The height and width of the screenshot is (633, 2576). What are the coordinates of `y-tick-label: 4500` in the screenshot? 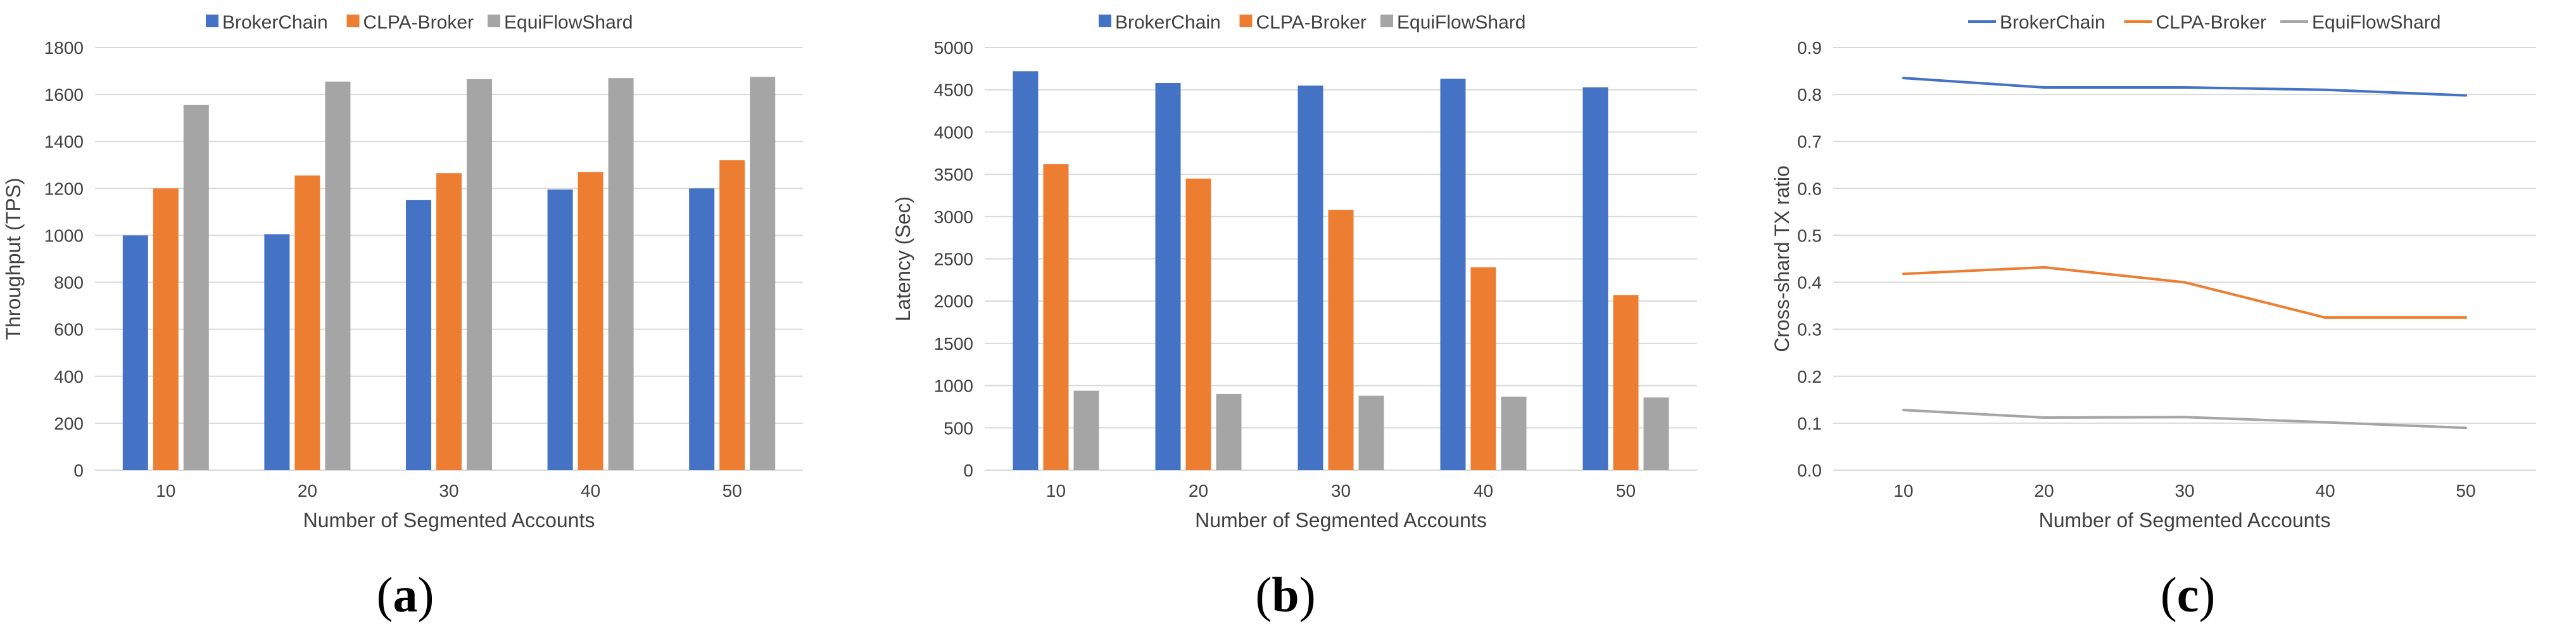 It's located at (953, 90).